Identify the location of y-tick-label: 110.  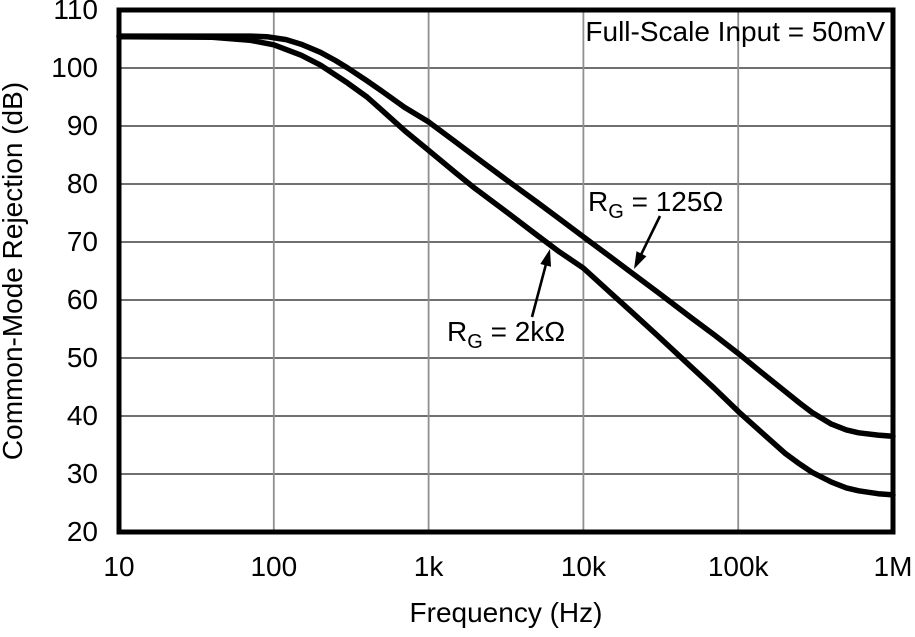
(75, 12).